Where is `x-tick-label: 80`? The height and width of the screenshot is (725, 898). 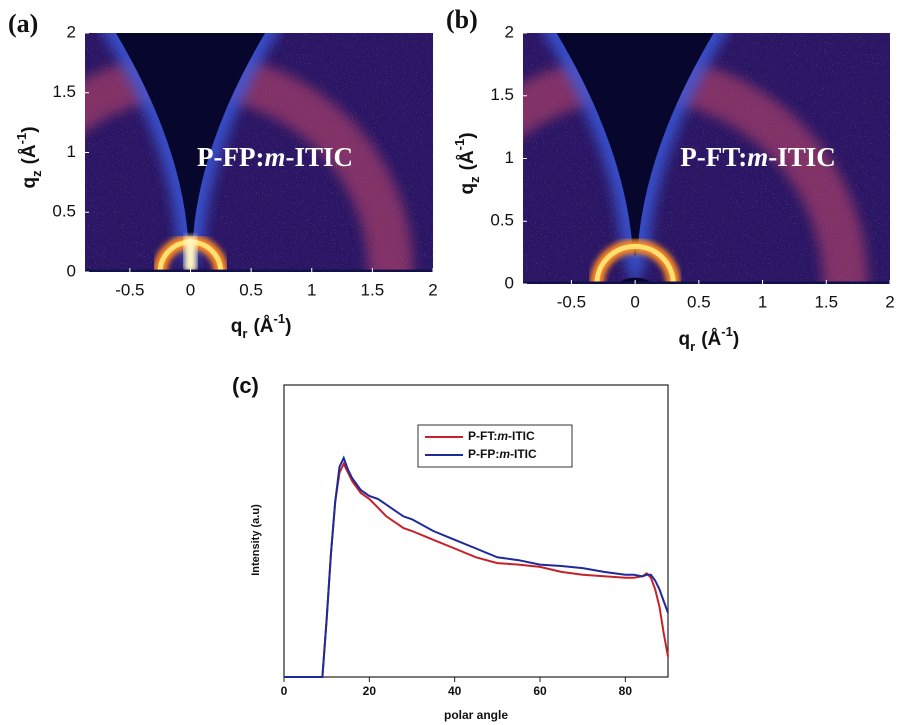
x-tick-label: 80 is located at coordinates (626, 691).